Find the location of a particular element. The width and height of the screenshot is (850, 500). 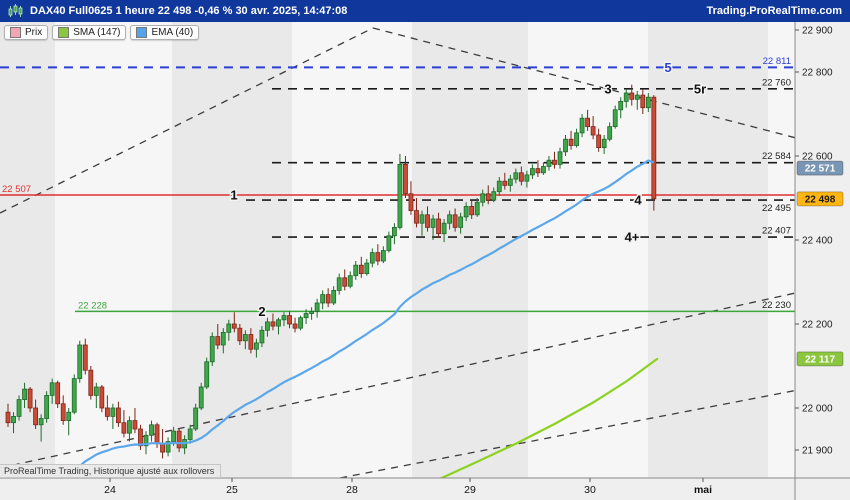

price-series-swatch is located at coordinates (15, 32).